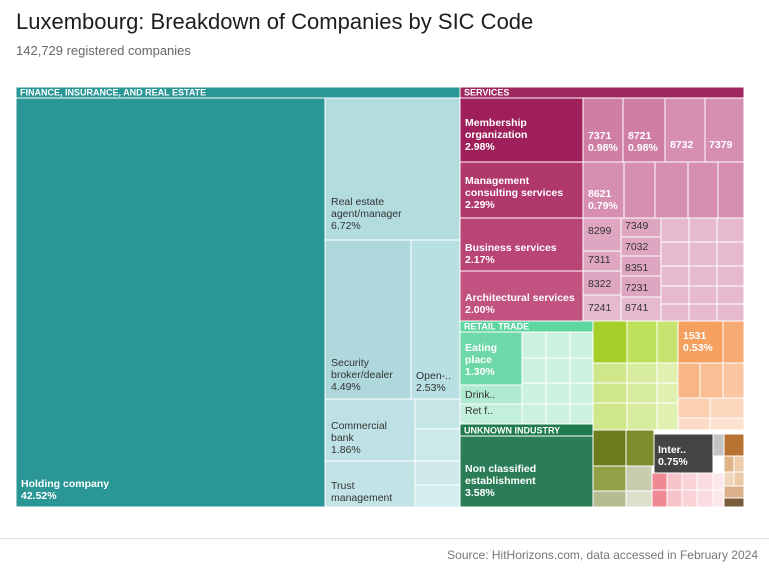 Image resolution: width=769 pixels, height=575 pixels. Describe the element at coordinates (698, 348) in the screenshot. I see `cell-1531-value: 0.53%` at that location.